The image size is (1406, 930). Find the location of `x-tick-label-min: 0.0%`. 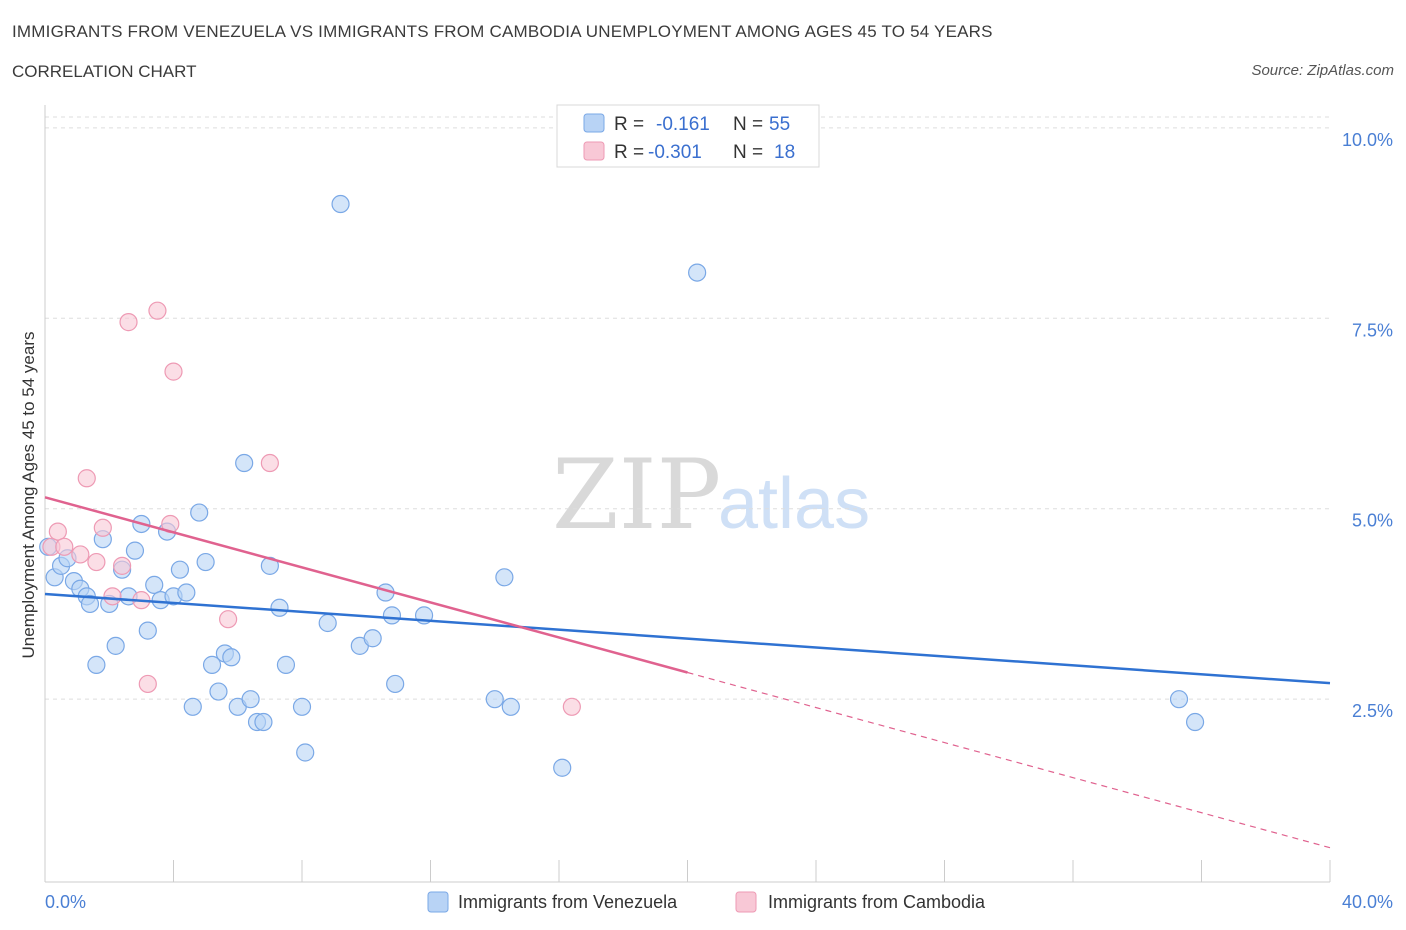

x-tick-label-min: 0.0% is located at coordinates (65, 902).